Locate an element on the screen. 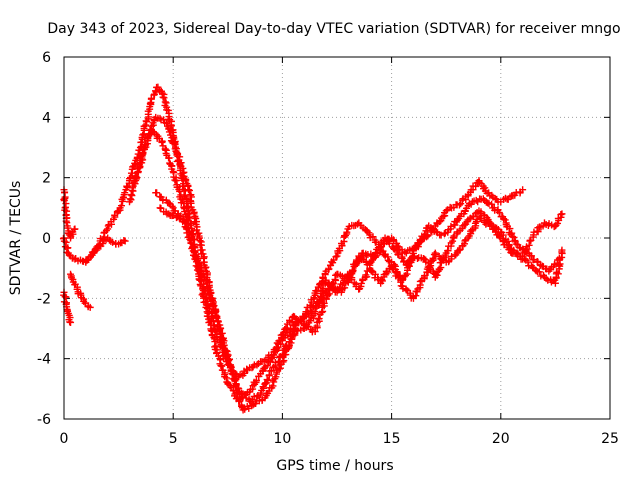 Image resolution: width=640 pixels, height=480 pixels. series-early-segment-d is located at coordinates (105, 250).